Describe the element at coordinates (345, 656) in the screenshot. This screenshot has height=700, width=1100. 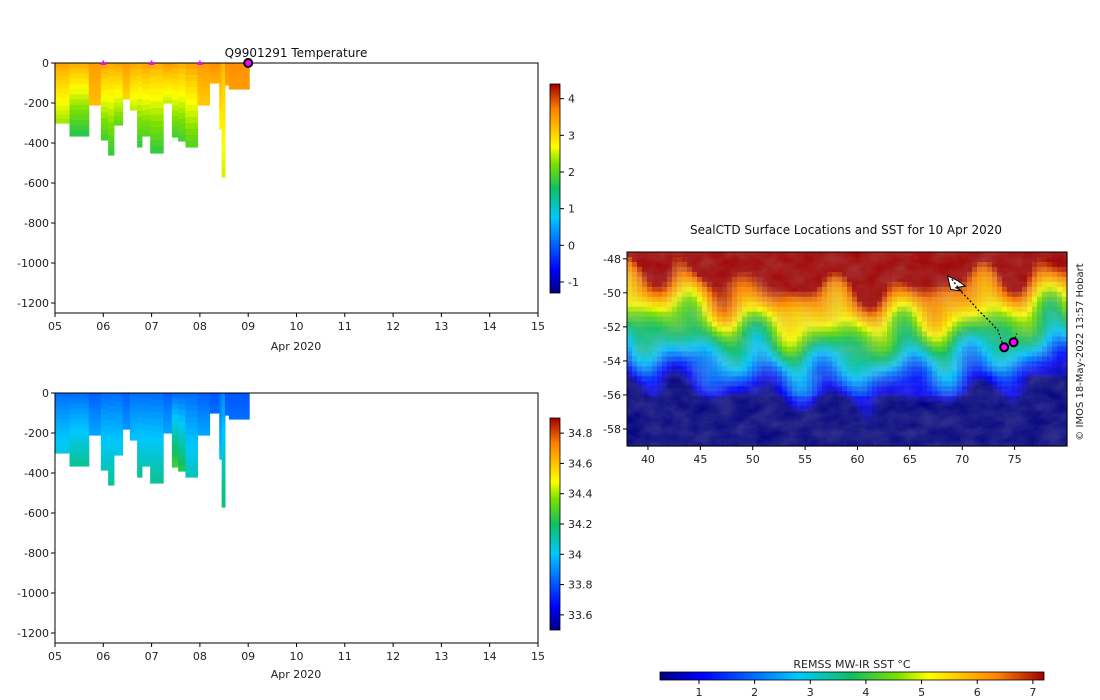
I see `x-tick-label: 11` at that location.